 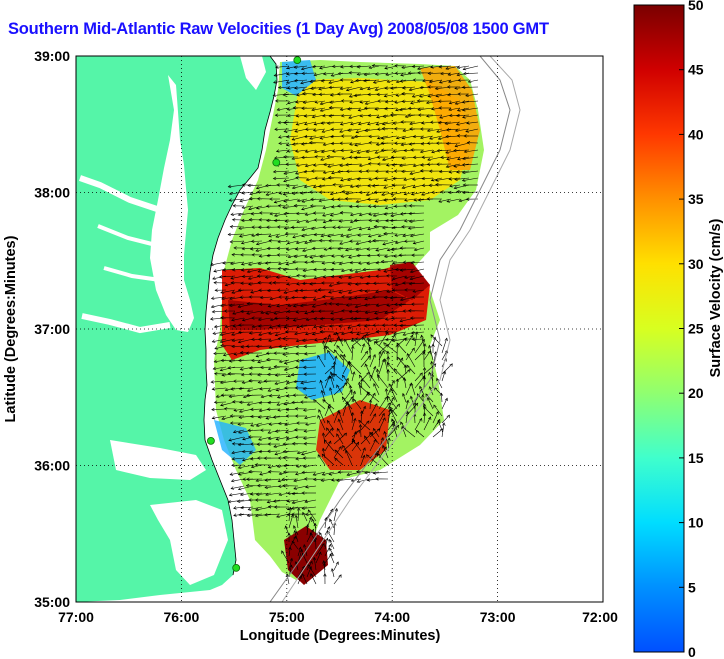 I want to click on albemarle-sound, so click(x=158, y=460).